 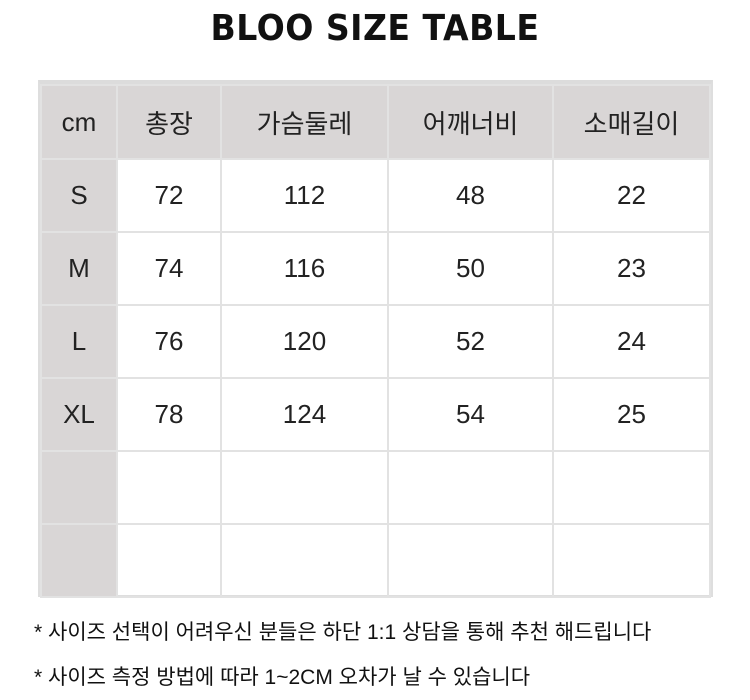 I want to click on column-header: cm, so click(x=79, y=122).